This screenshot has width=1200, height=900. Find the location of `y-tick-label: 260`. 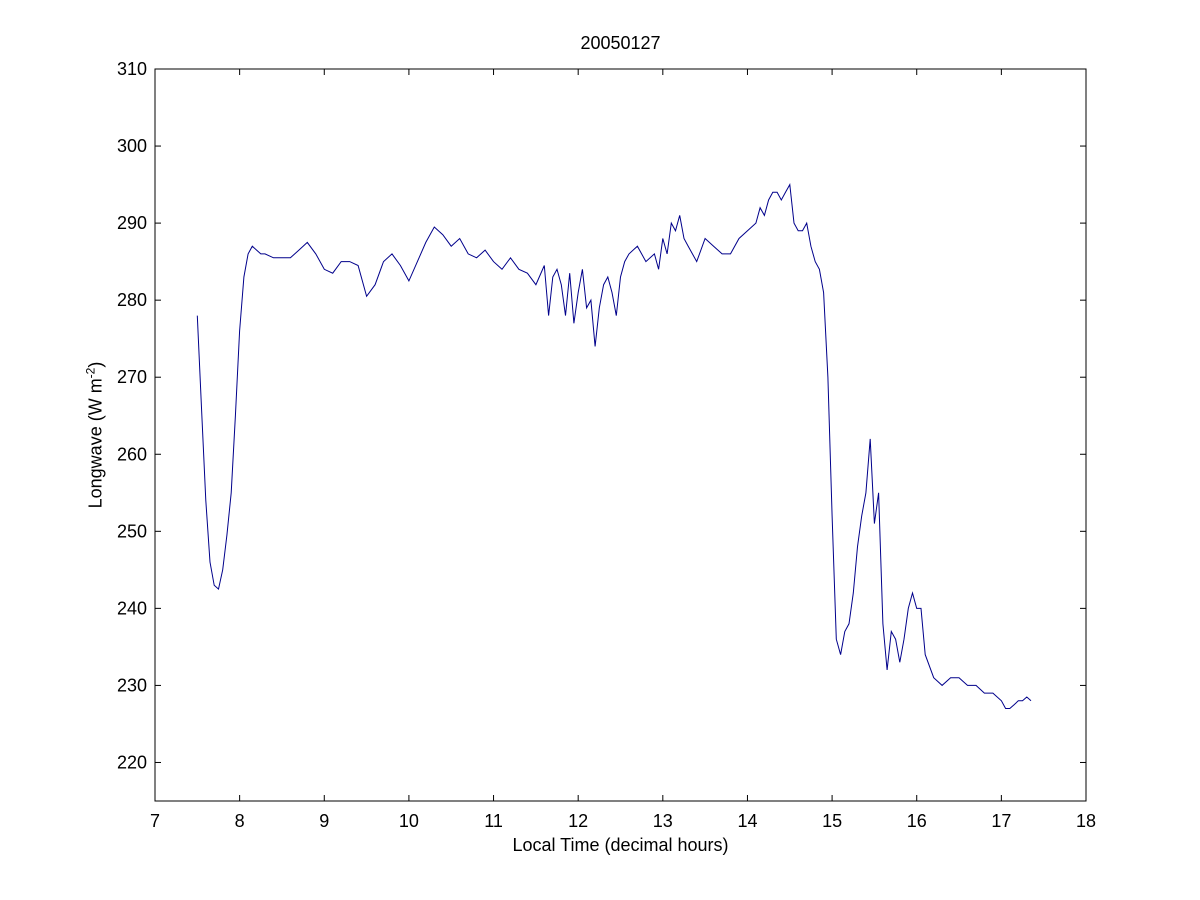

y-tick-label: 260 is located at coordinates (132, 454).